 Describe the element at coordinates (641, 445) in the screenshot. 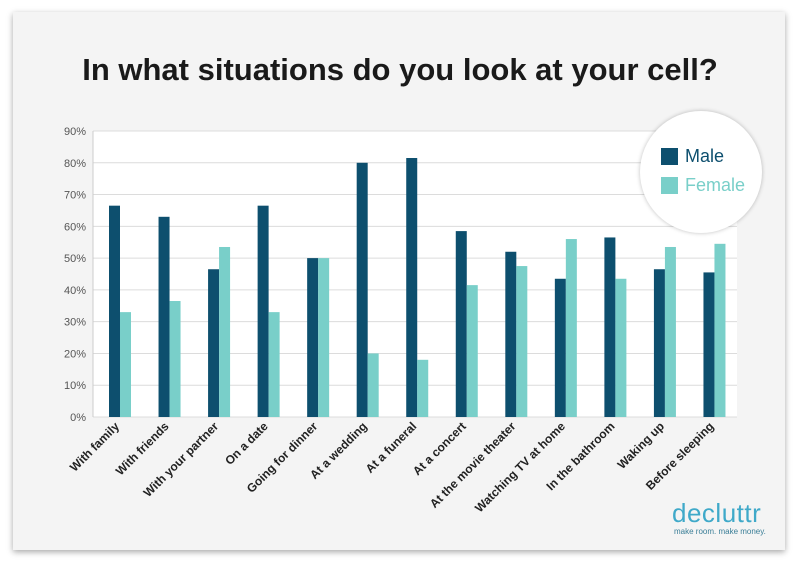

I see `x-tick-label: Waking up` at that location.